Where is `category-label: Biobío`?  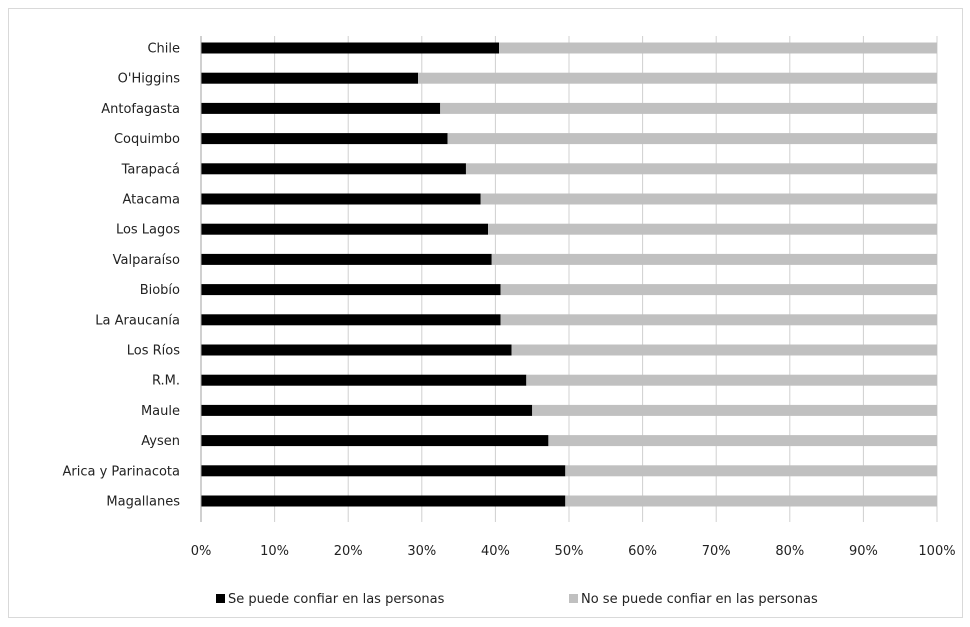 category-label: Biobío is located at coordinates (160, 290).